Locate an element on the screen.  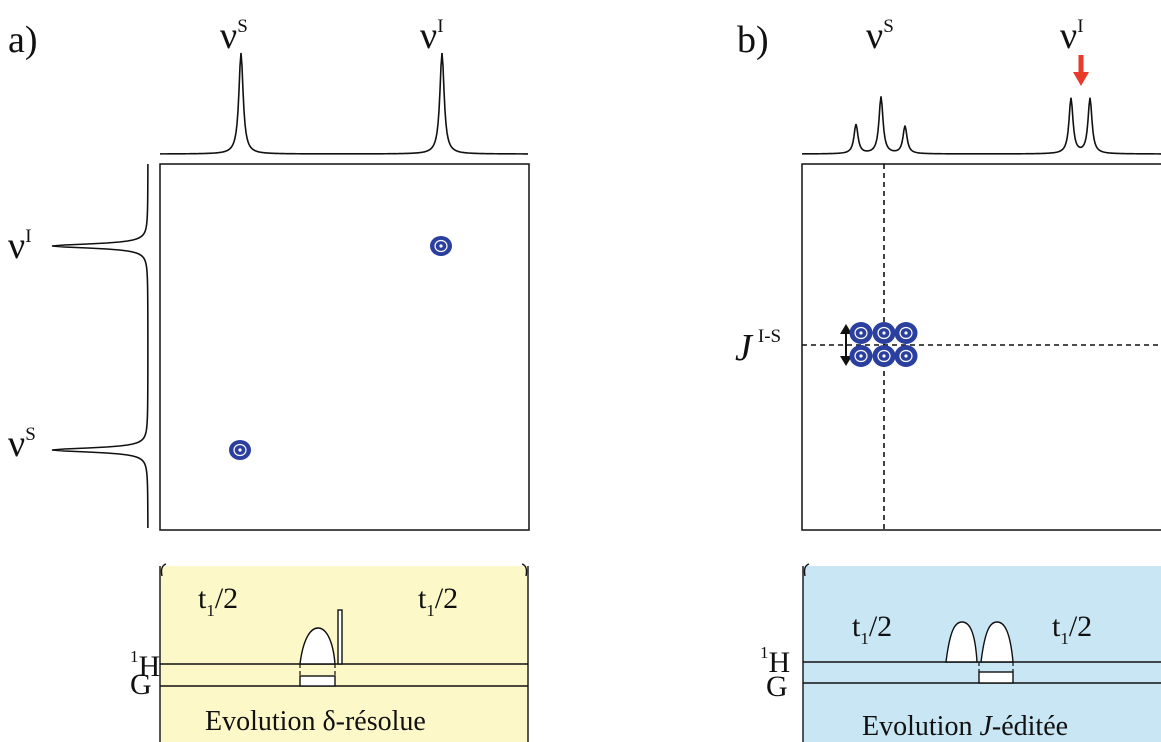
panel-a-letter: a) is located at coordinates (23, 40).